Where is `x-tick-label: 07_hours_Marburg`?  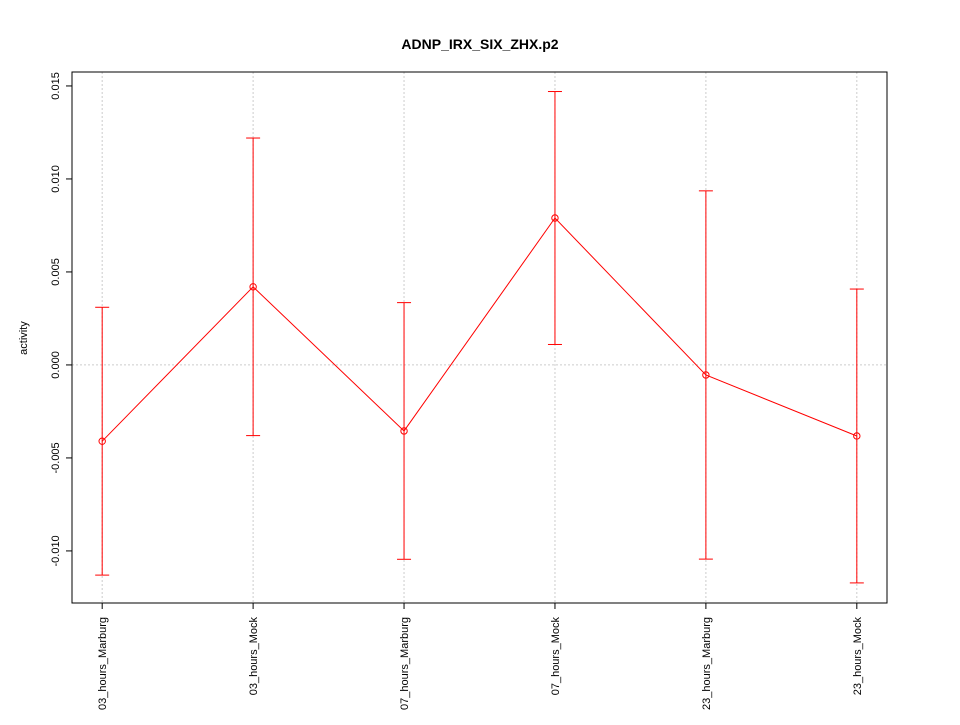
x-tick-label: 07_hours_Marburg is located at coordinates (405, 663).